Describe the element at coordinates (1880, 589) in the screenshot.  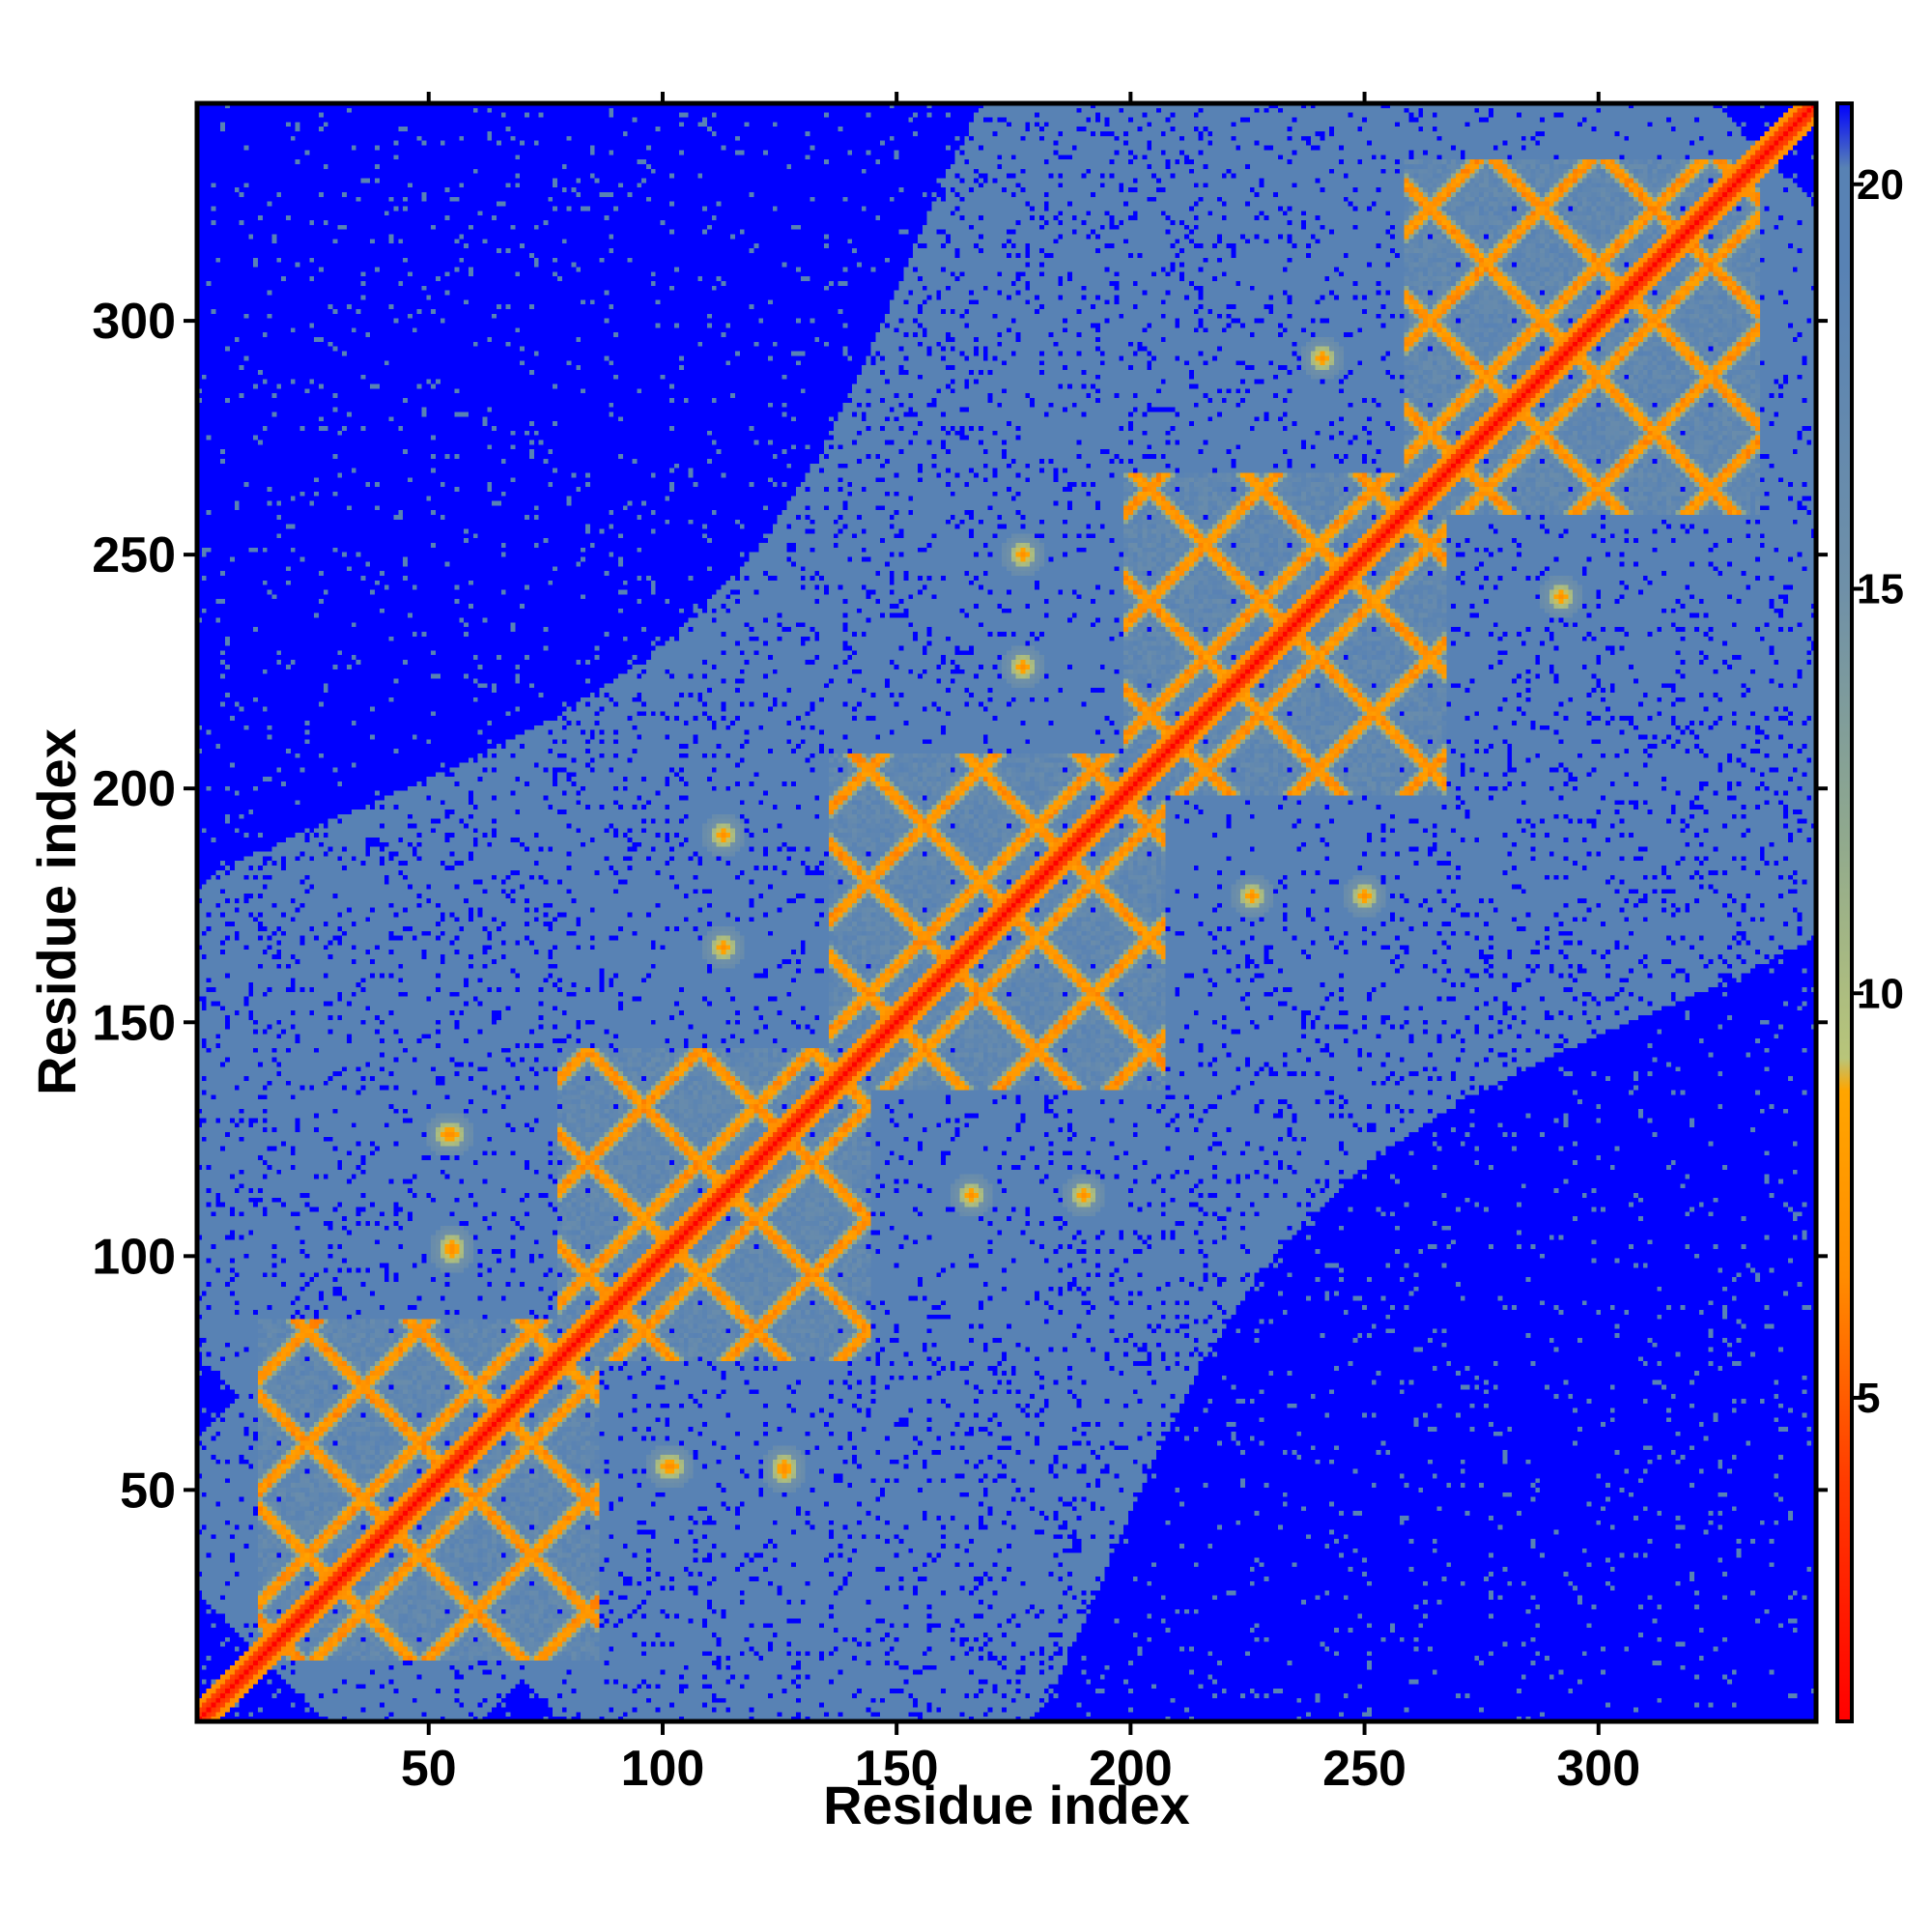
I see `colorbar-tick-label: 15` at that location.